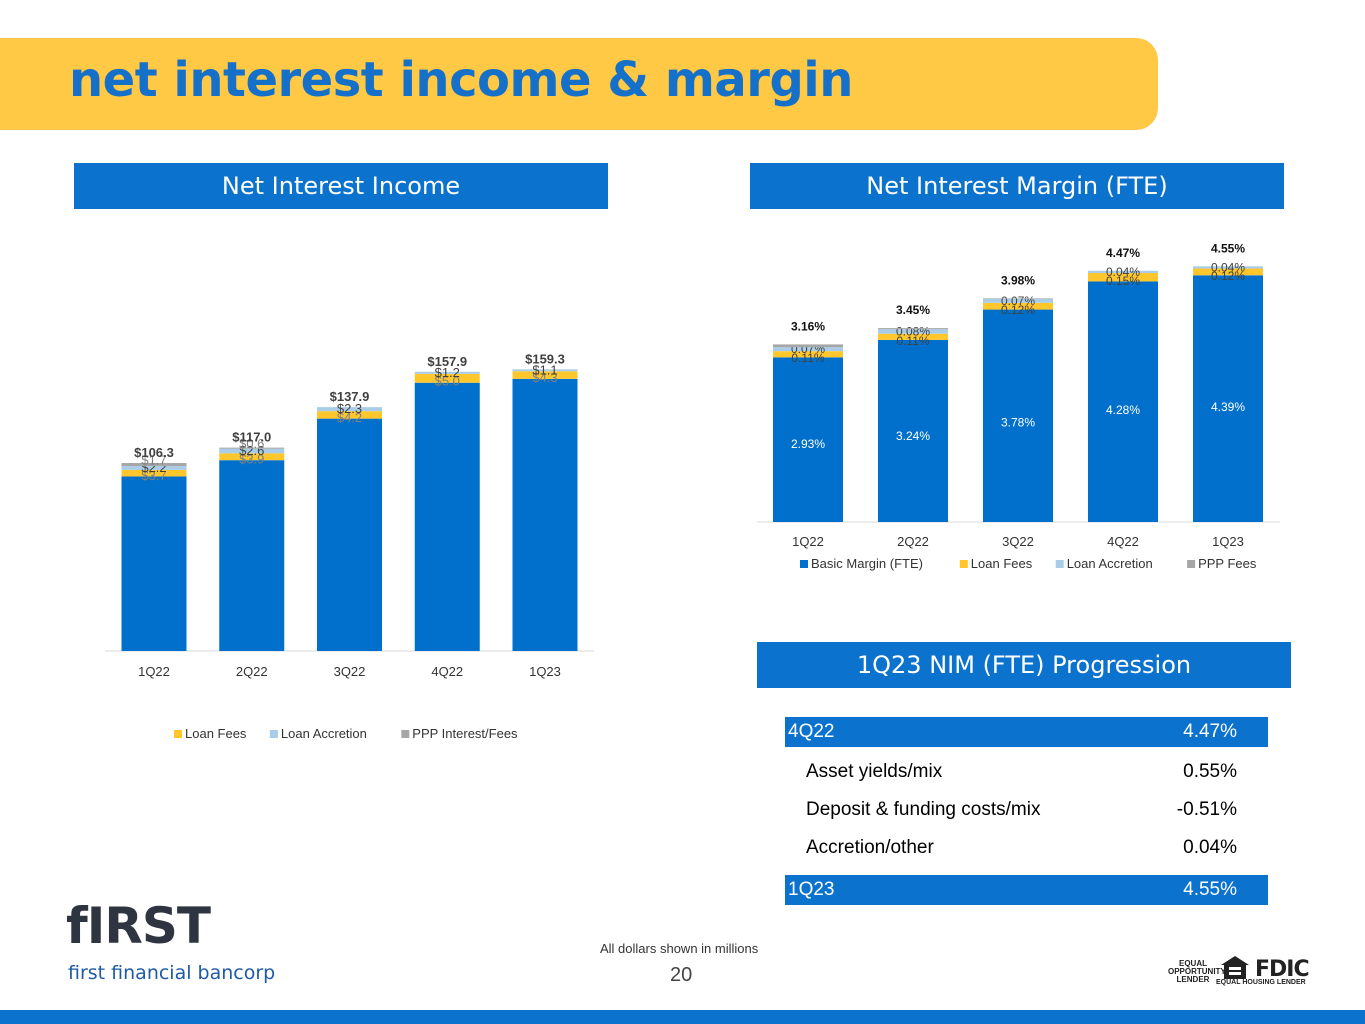  I want to click on nii-label-loan-fees-1q22: $3.7, so click(153, 475).